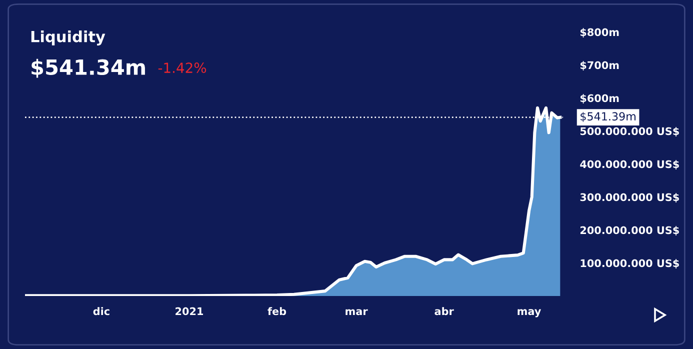 The width and height of the screenshot is (693, 349). What do you see at coordinates (444, 311) in the screenshot?
I see `x-tick-label: abr` at bounding box center [444, 311].